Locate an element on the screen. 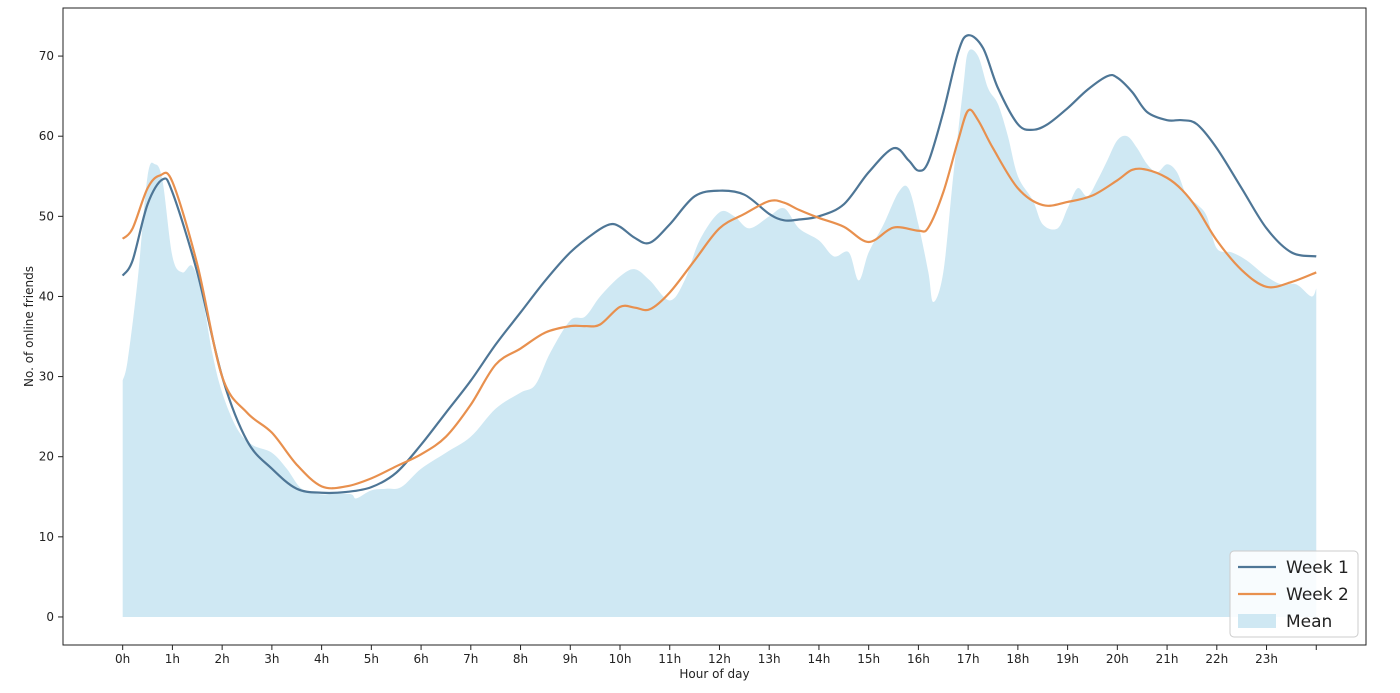 This screenshot has width=1400, height=693. x-tick-label: 23h is located at coordinates (1266, 659).